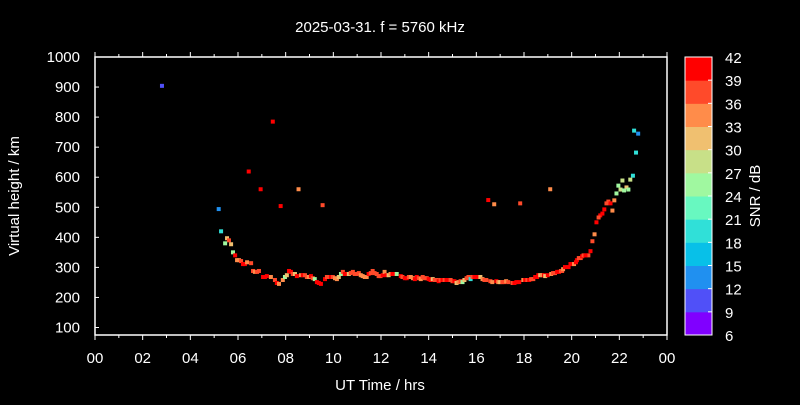 The height and width of the screenshot is (405, 800). I want to click on colorbar: 6 9 12 15 18 21 24 27 30 33 36 39 42, so click(713, 197).